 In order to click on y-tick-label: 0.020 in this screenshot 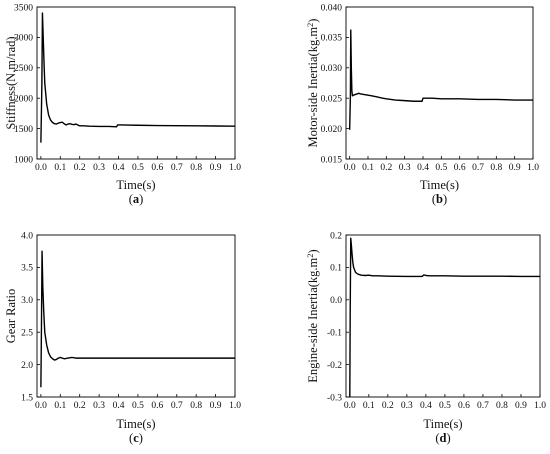, I will do `click(332, 130)`.